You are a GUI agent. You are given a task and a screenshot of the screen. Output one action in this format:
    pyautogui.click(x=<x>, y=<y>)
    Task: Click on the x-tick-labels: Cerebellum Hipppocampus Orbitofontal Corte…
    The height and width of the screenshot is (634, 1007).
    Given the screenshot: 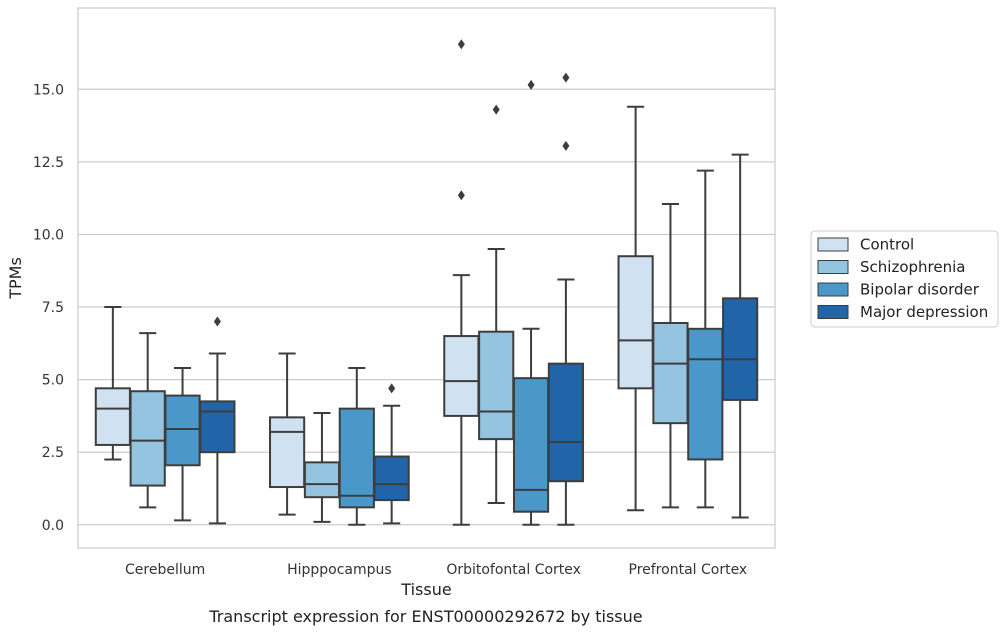 What is the action you would take?
    pyautogui.click(x=436, y=570)
    